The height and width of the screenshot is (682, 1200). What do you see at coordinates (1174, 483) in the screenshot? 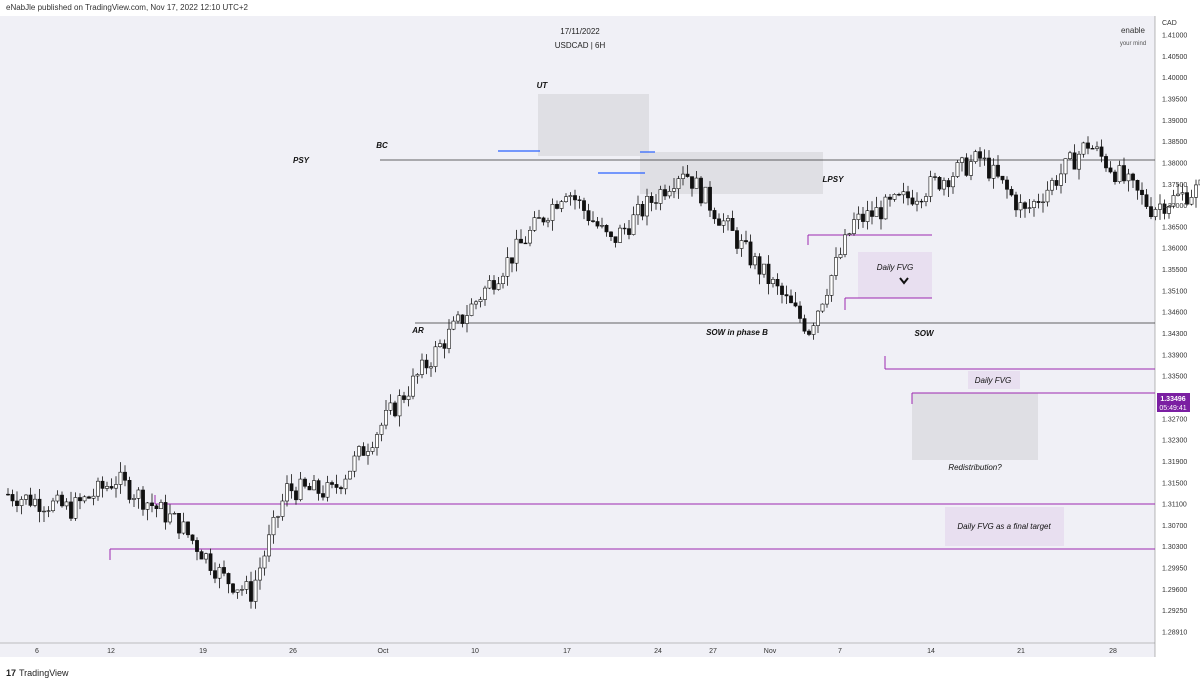
I see `y-tick-label: 1.31500` at bounding box center [1174, 483].